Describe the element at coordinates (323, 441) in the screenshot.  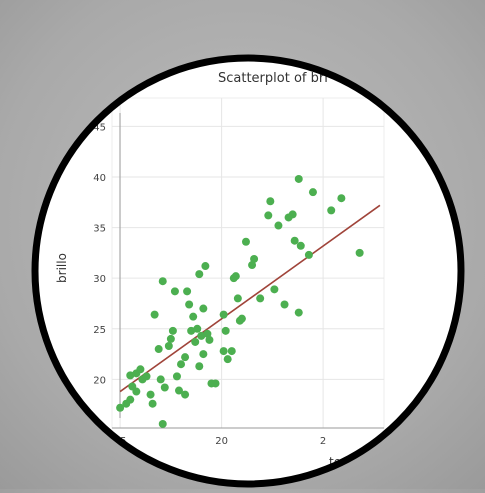
I see `x-tick-label: 2` at that location.